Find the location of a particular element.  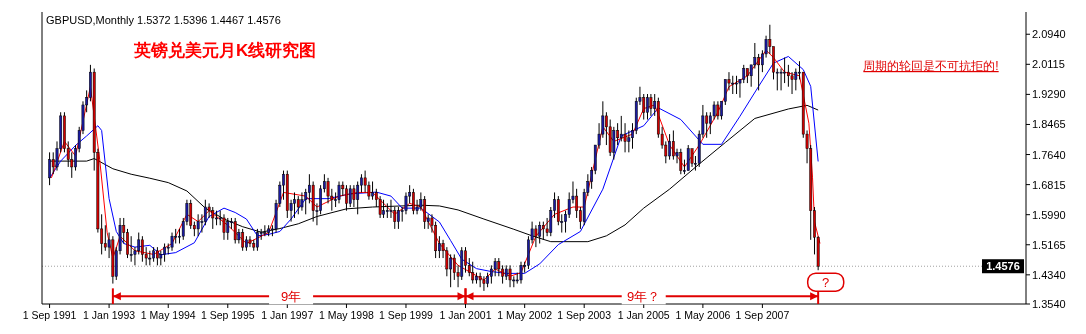

y-tick-label: 2.0940 is located at coordinates (1049, 34).